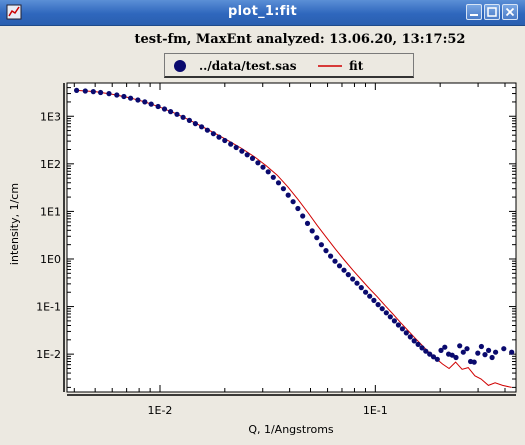  Describe the element at coordinates (48, 354) in the screenshot. I see `y-tick-label: 1E-2` at that location.